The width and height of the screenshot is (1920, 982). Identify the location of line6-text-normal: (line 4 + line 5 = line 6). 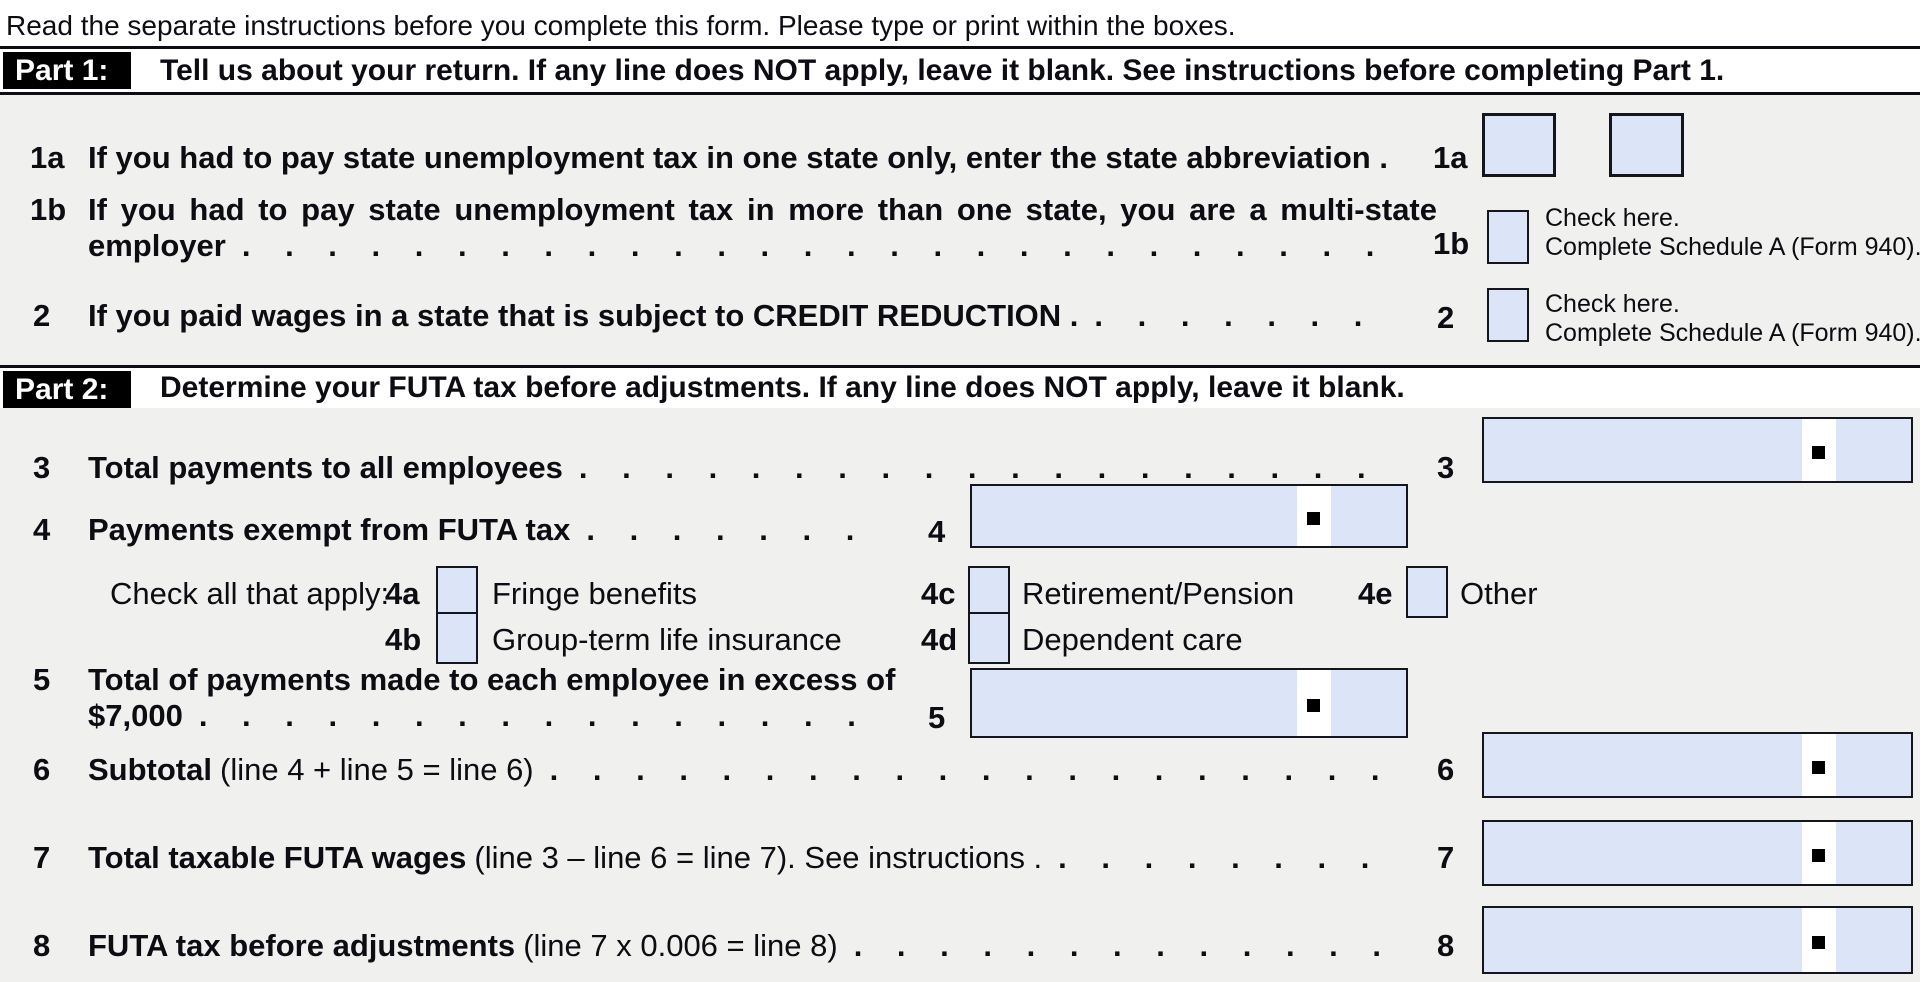
(377, 769).